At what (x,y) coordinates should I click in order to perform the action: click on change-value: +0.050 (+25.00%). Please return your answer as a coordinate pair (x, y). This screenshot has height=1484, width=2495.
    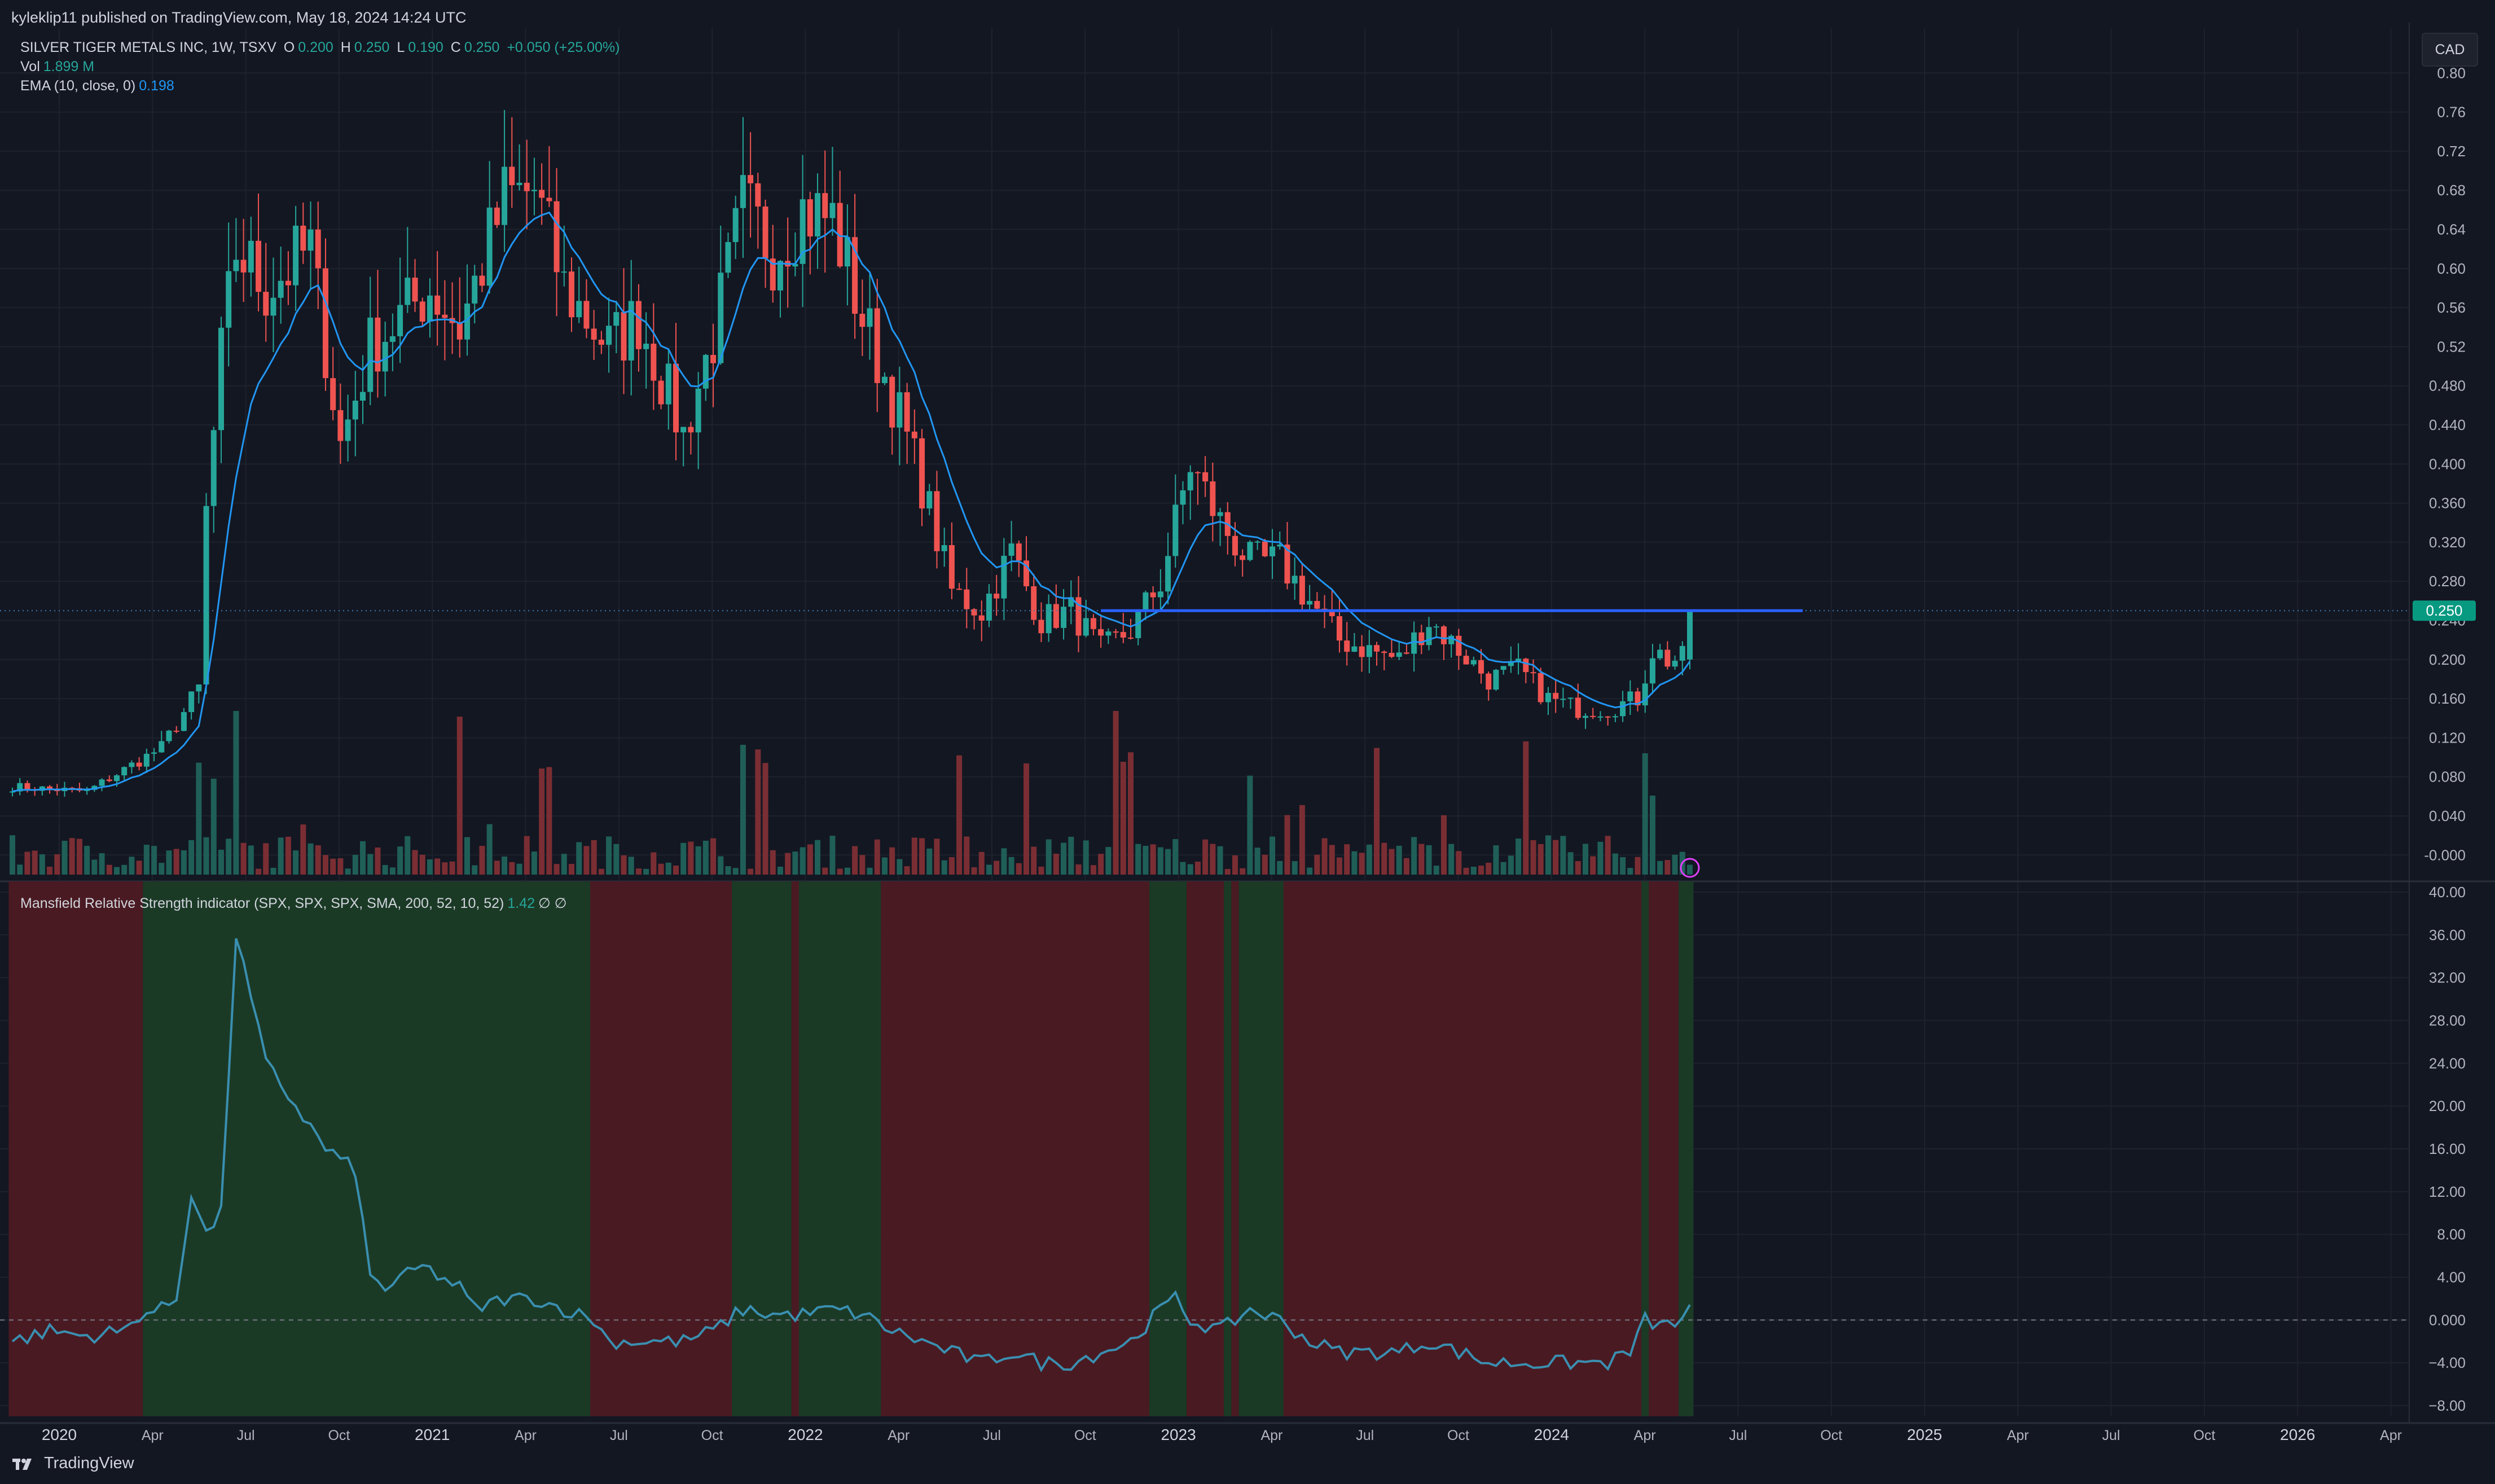
    Looking at the image, I should click on (564, 47).